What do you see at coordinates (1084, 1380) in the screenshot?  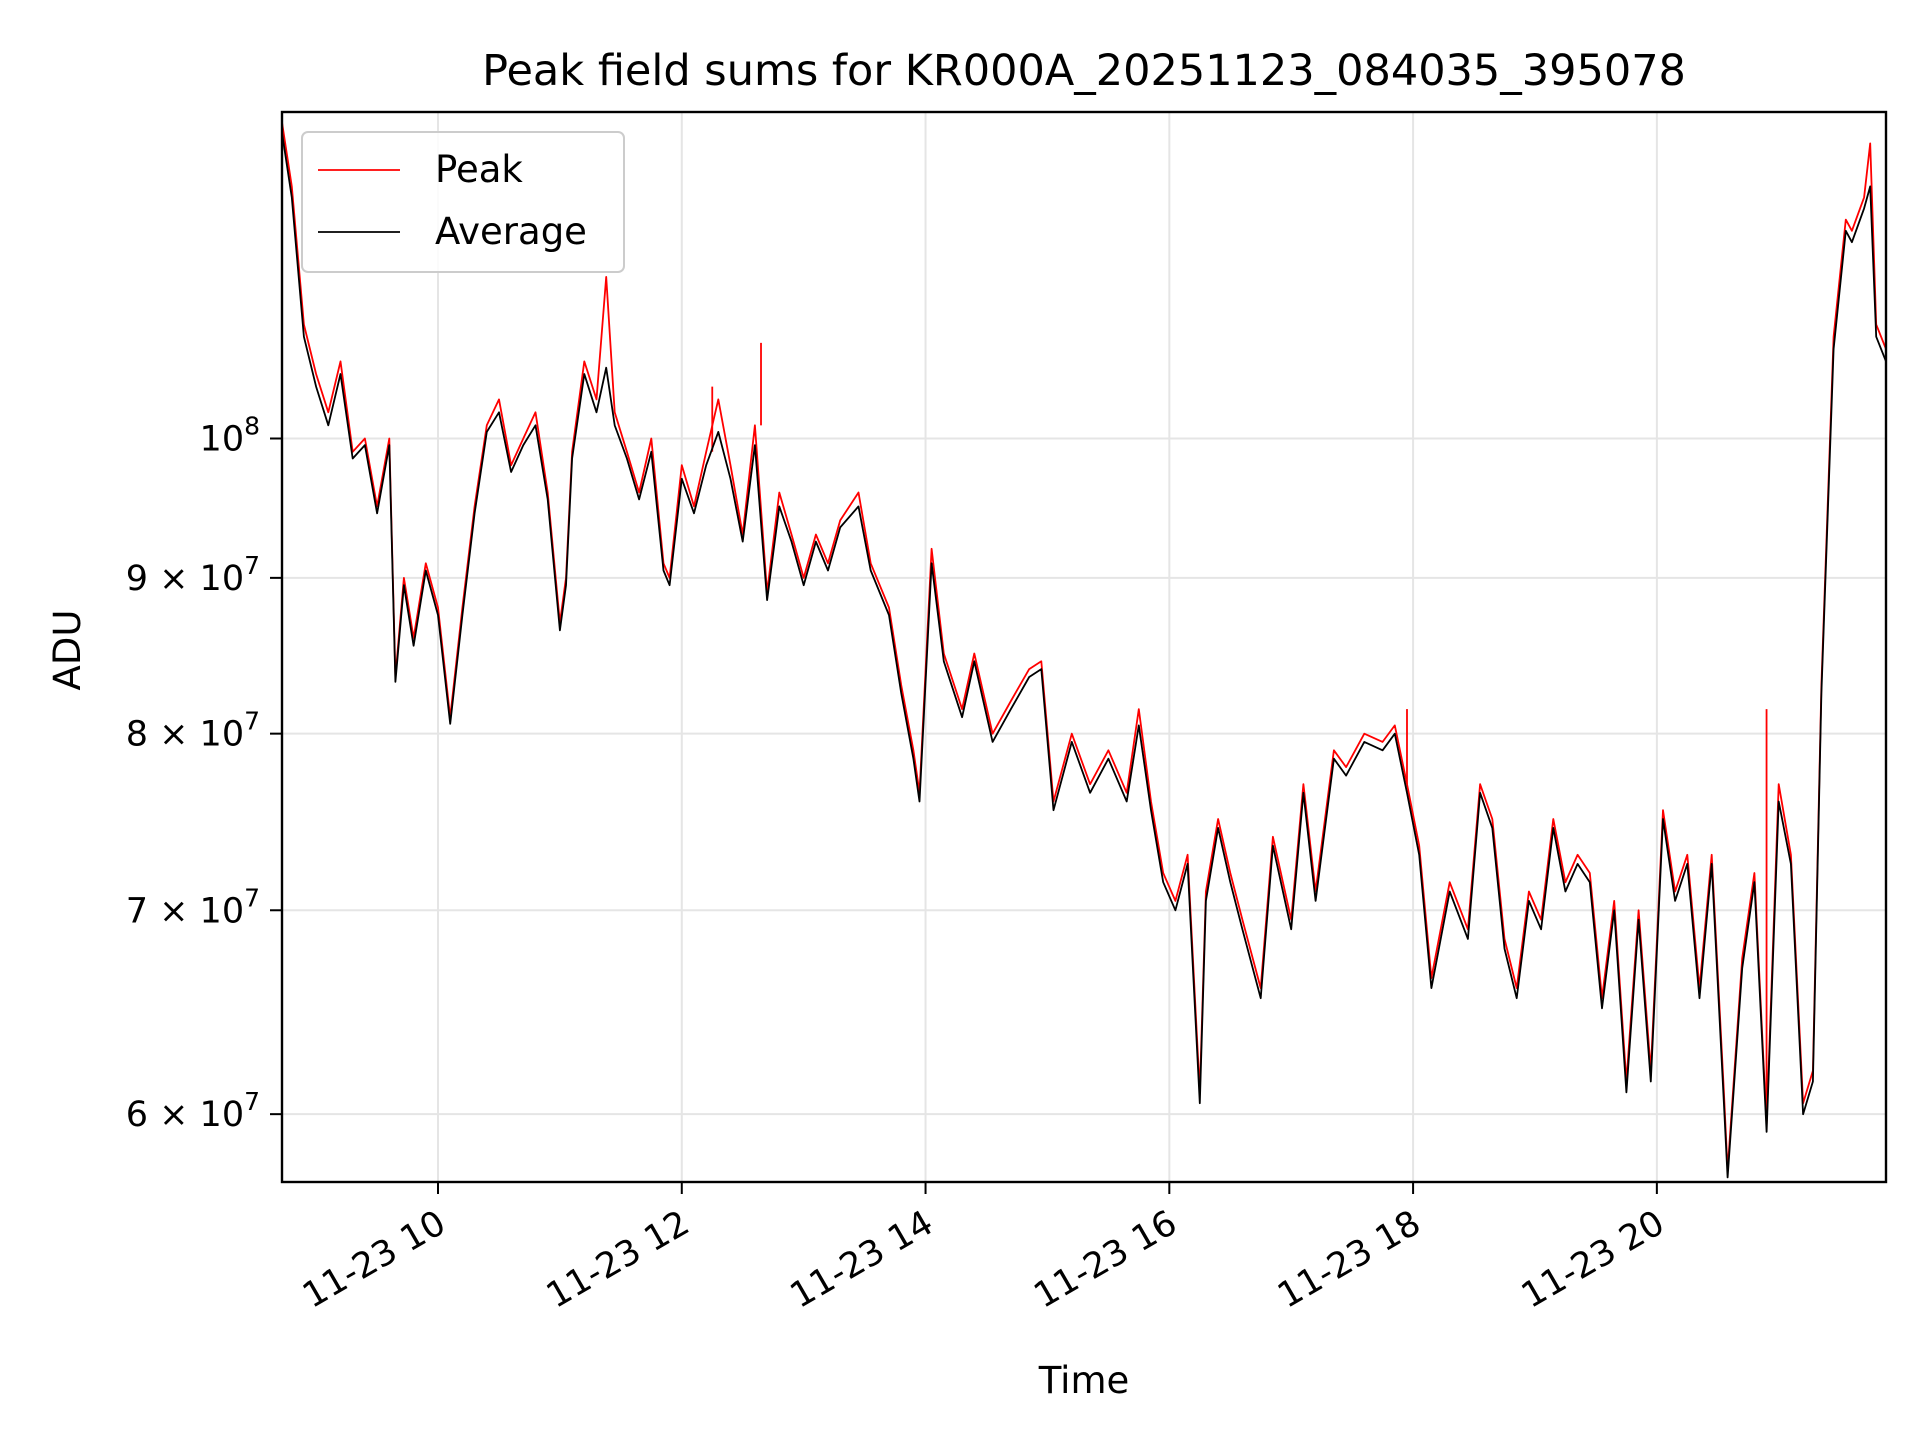 I see `x-axis-label: Time` at bounding box center [1084, 1380].